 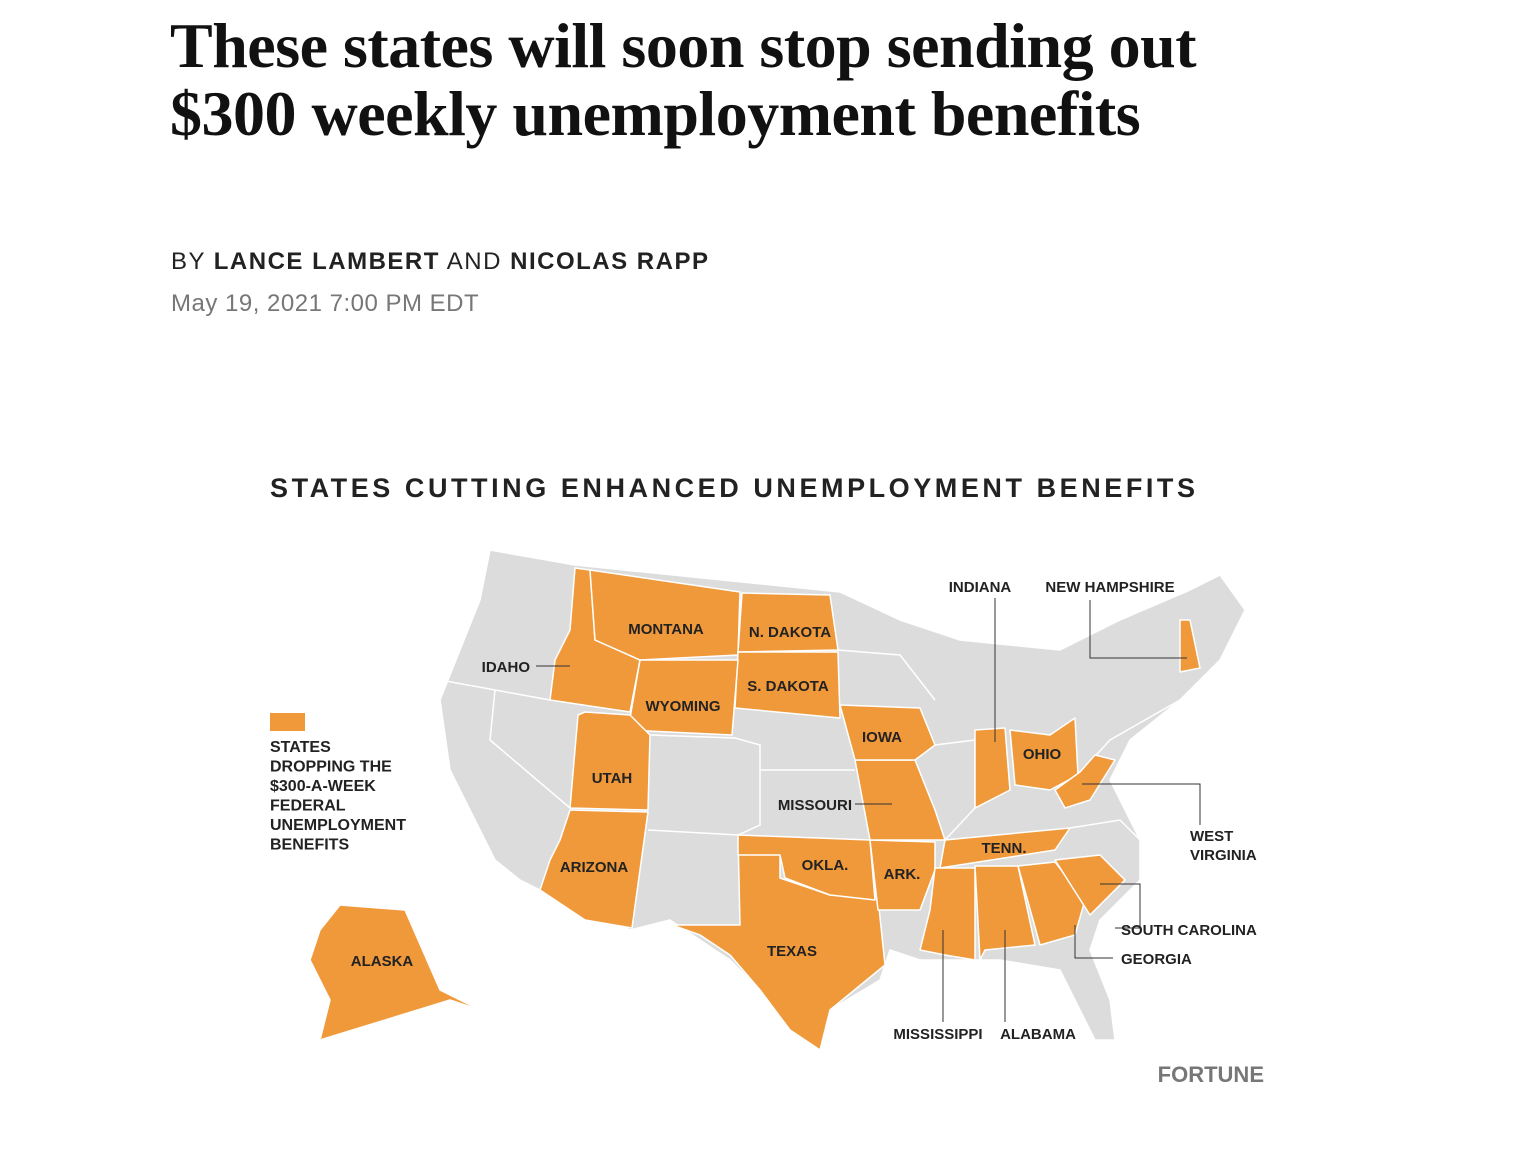 I want to click on legend-line: FEDERAL, so click(x=308, y=806).